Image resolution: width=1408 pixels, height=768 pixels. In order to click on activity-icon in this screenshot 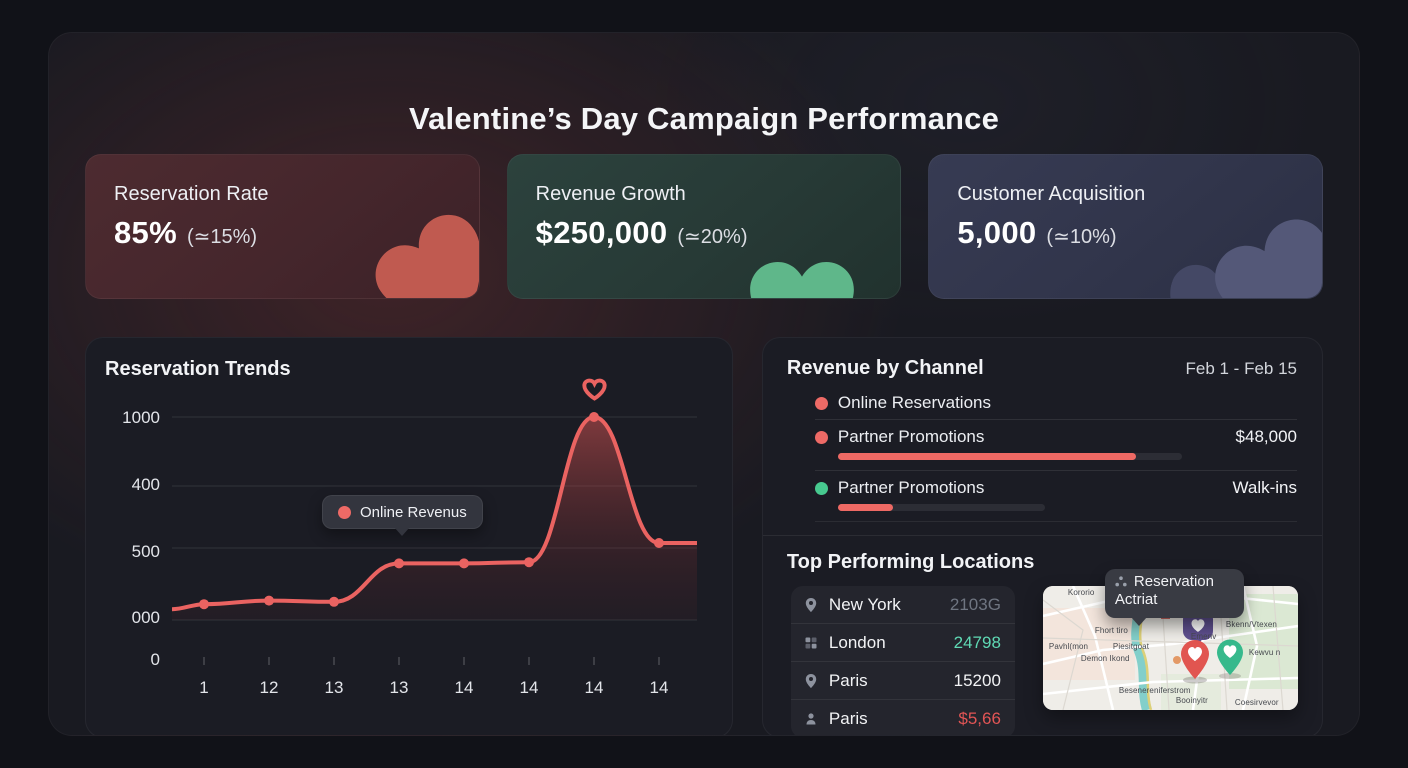, I will do `click(1121, 581)`.